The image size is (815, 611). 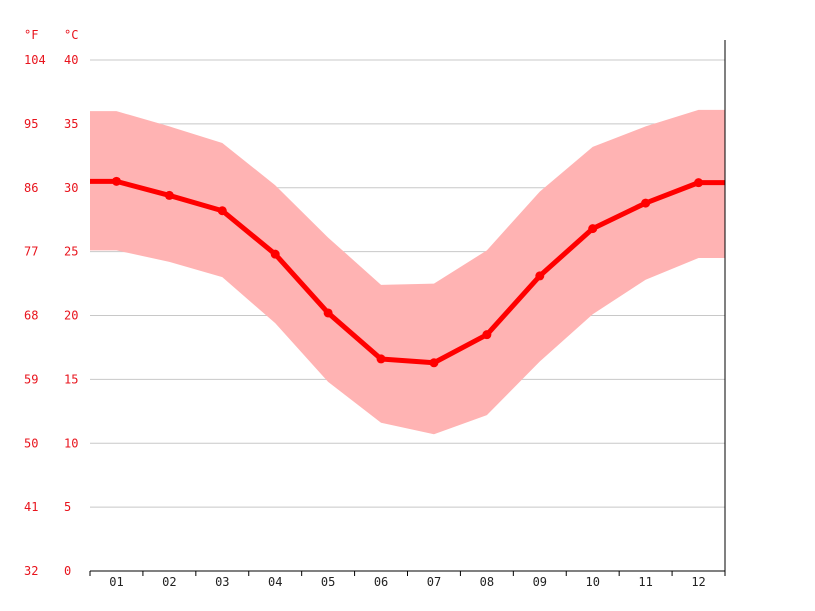 I want to click on fahrenheit-unit-label: °F, so click(x=31, y=35).